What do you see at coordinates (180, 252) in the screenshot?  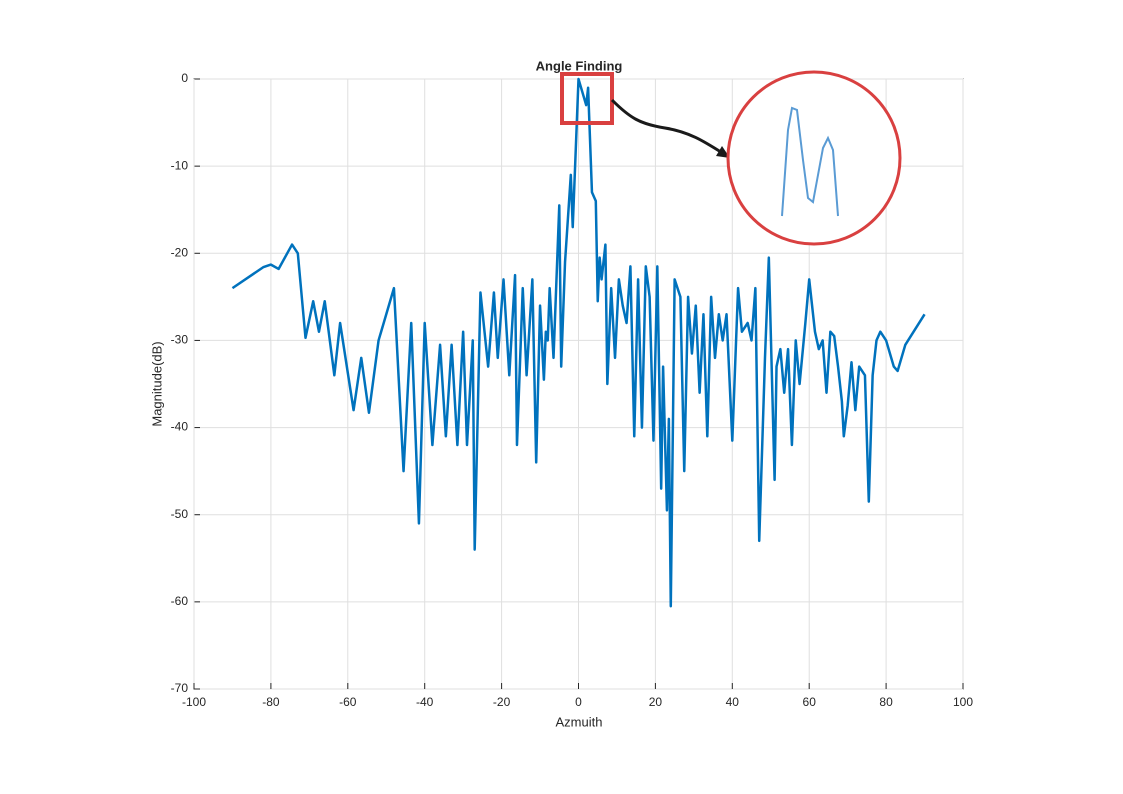 I see `y-tick-label: -20` at bounding box center [180, 252].